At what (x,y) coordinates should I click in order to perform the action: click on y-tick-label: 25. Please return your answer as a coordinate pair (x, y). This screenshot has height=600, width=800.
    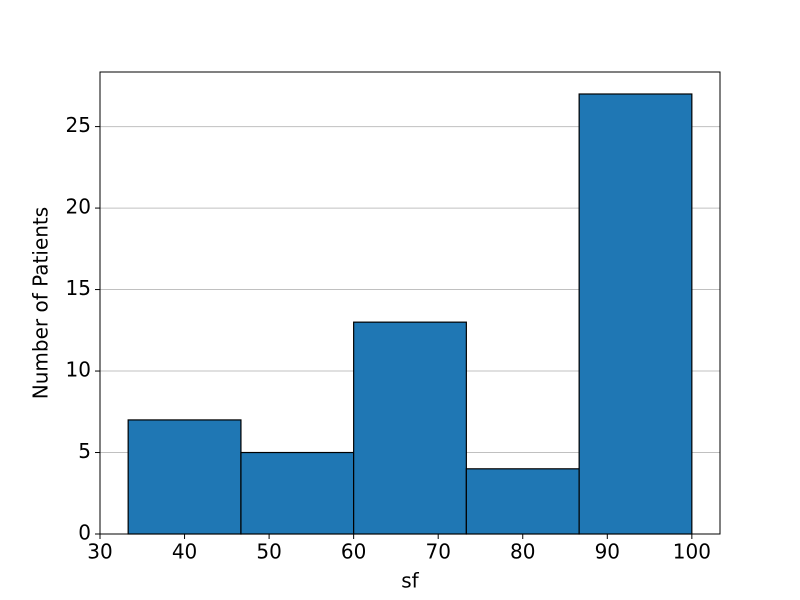
    Looking at the image, I should click on (78, 125).